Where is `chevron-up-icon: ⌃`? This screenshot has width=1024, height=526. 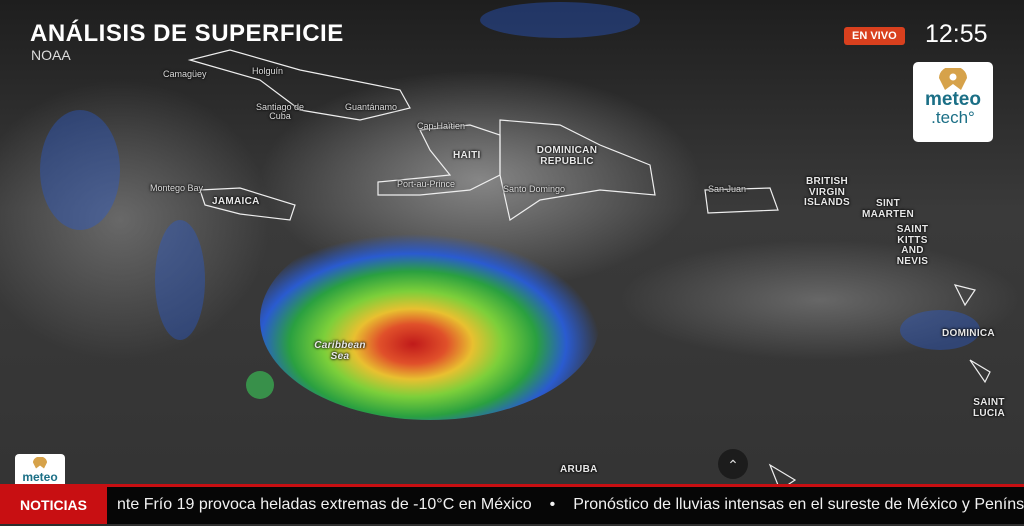 chevron-up-icon: ⌃ is located at coordinates (733, 465).